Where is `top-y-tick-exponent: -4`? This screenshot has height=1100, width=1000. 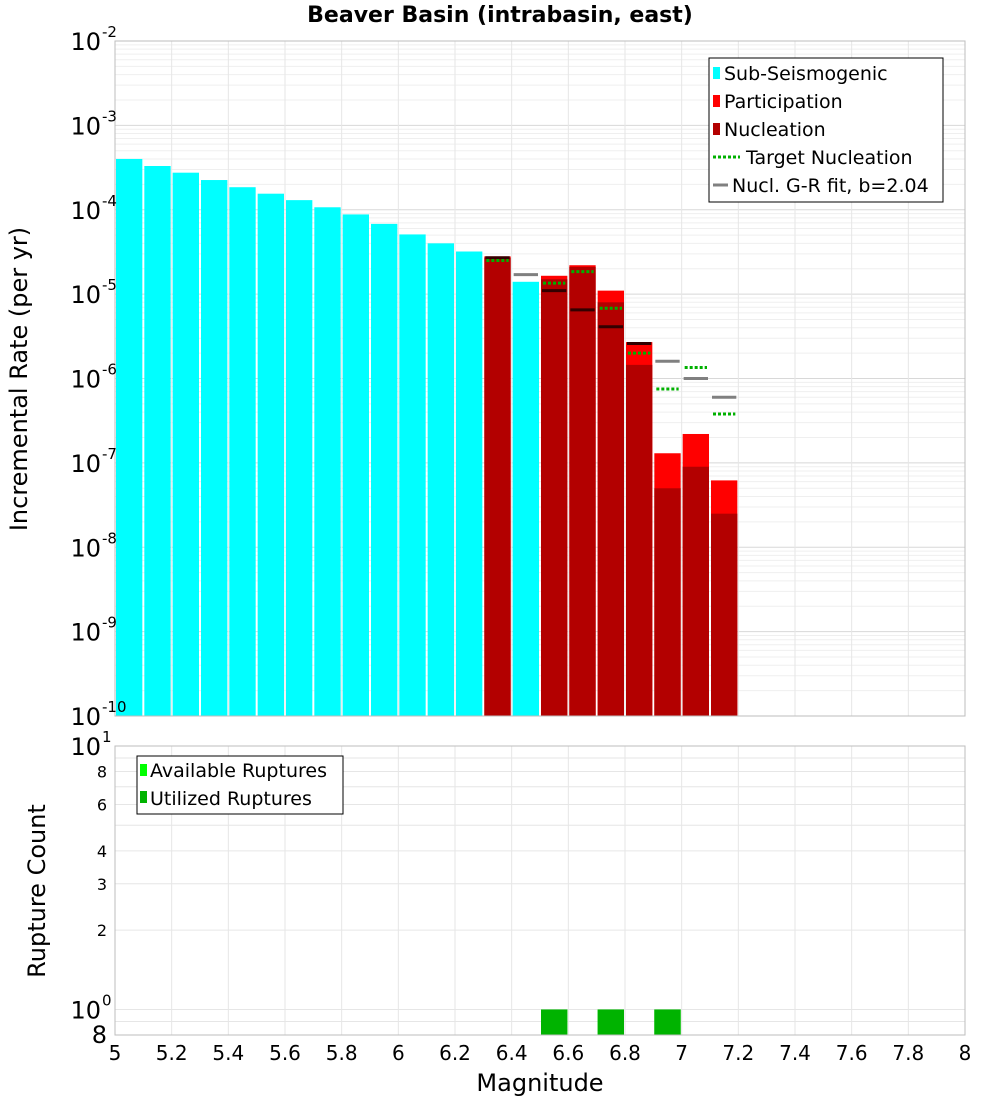 top-y-tick-exponent: -4 is located at coordinates (109, 201).